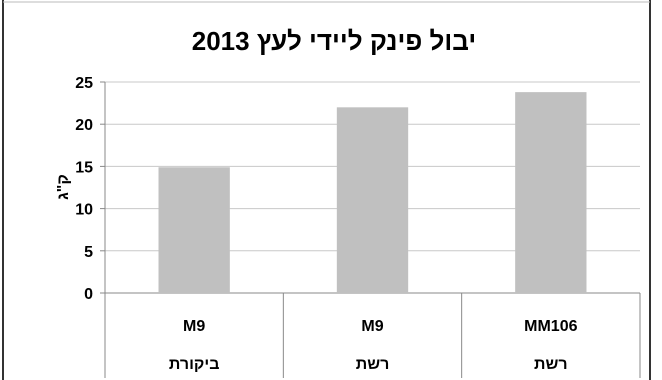 This screenshot has height=380, width=662. Describe the element at coordinates (88, 294) in the screenshot. I see `y-tick-label: 0` at that location.